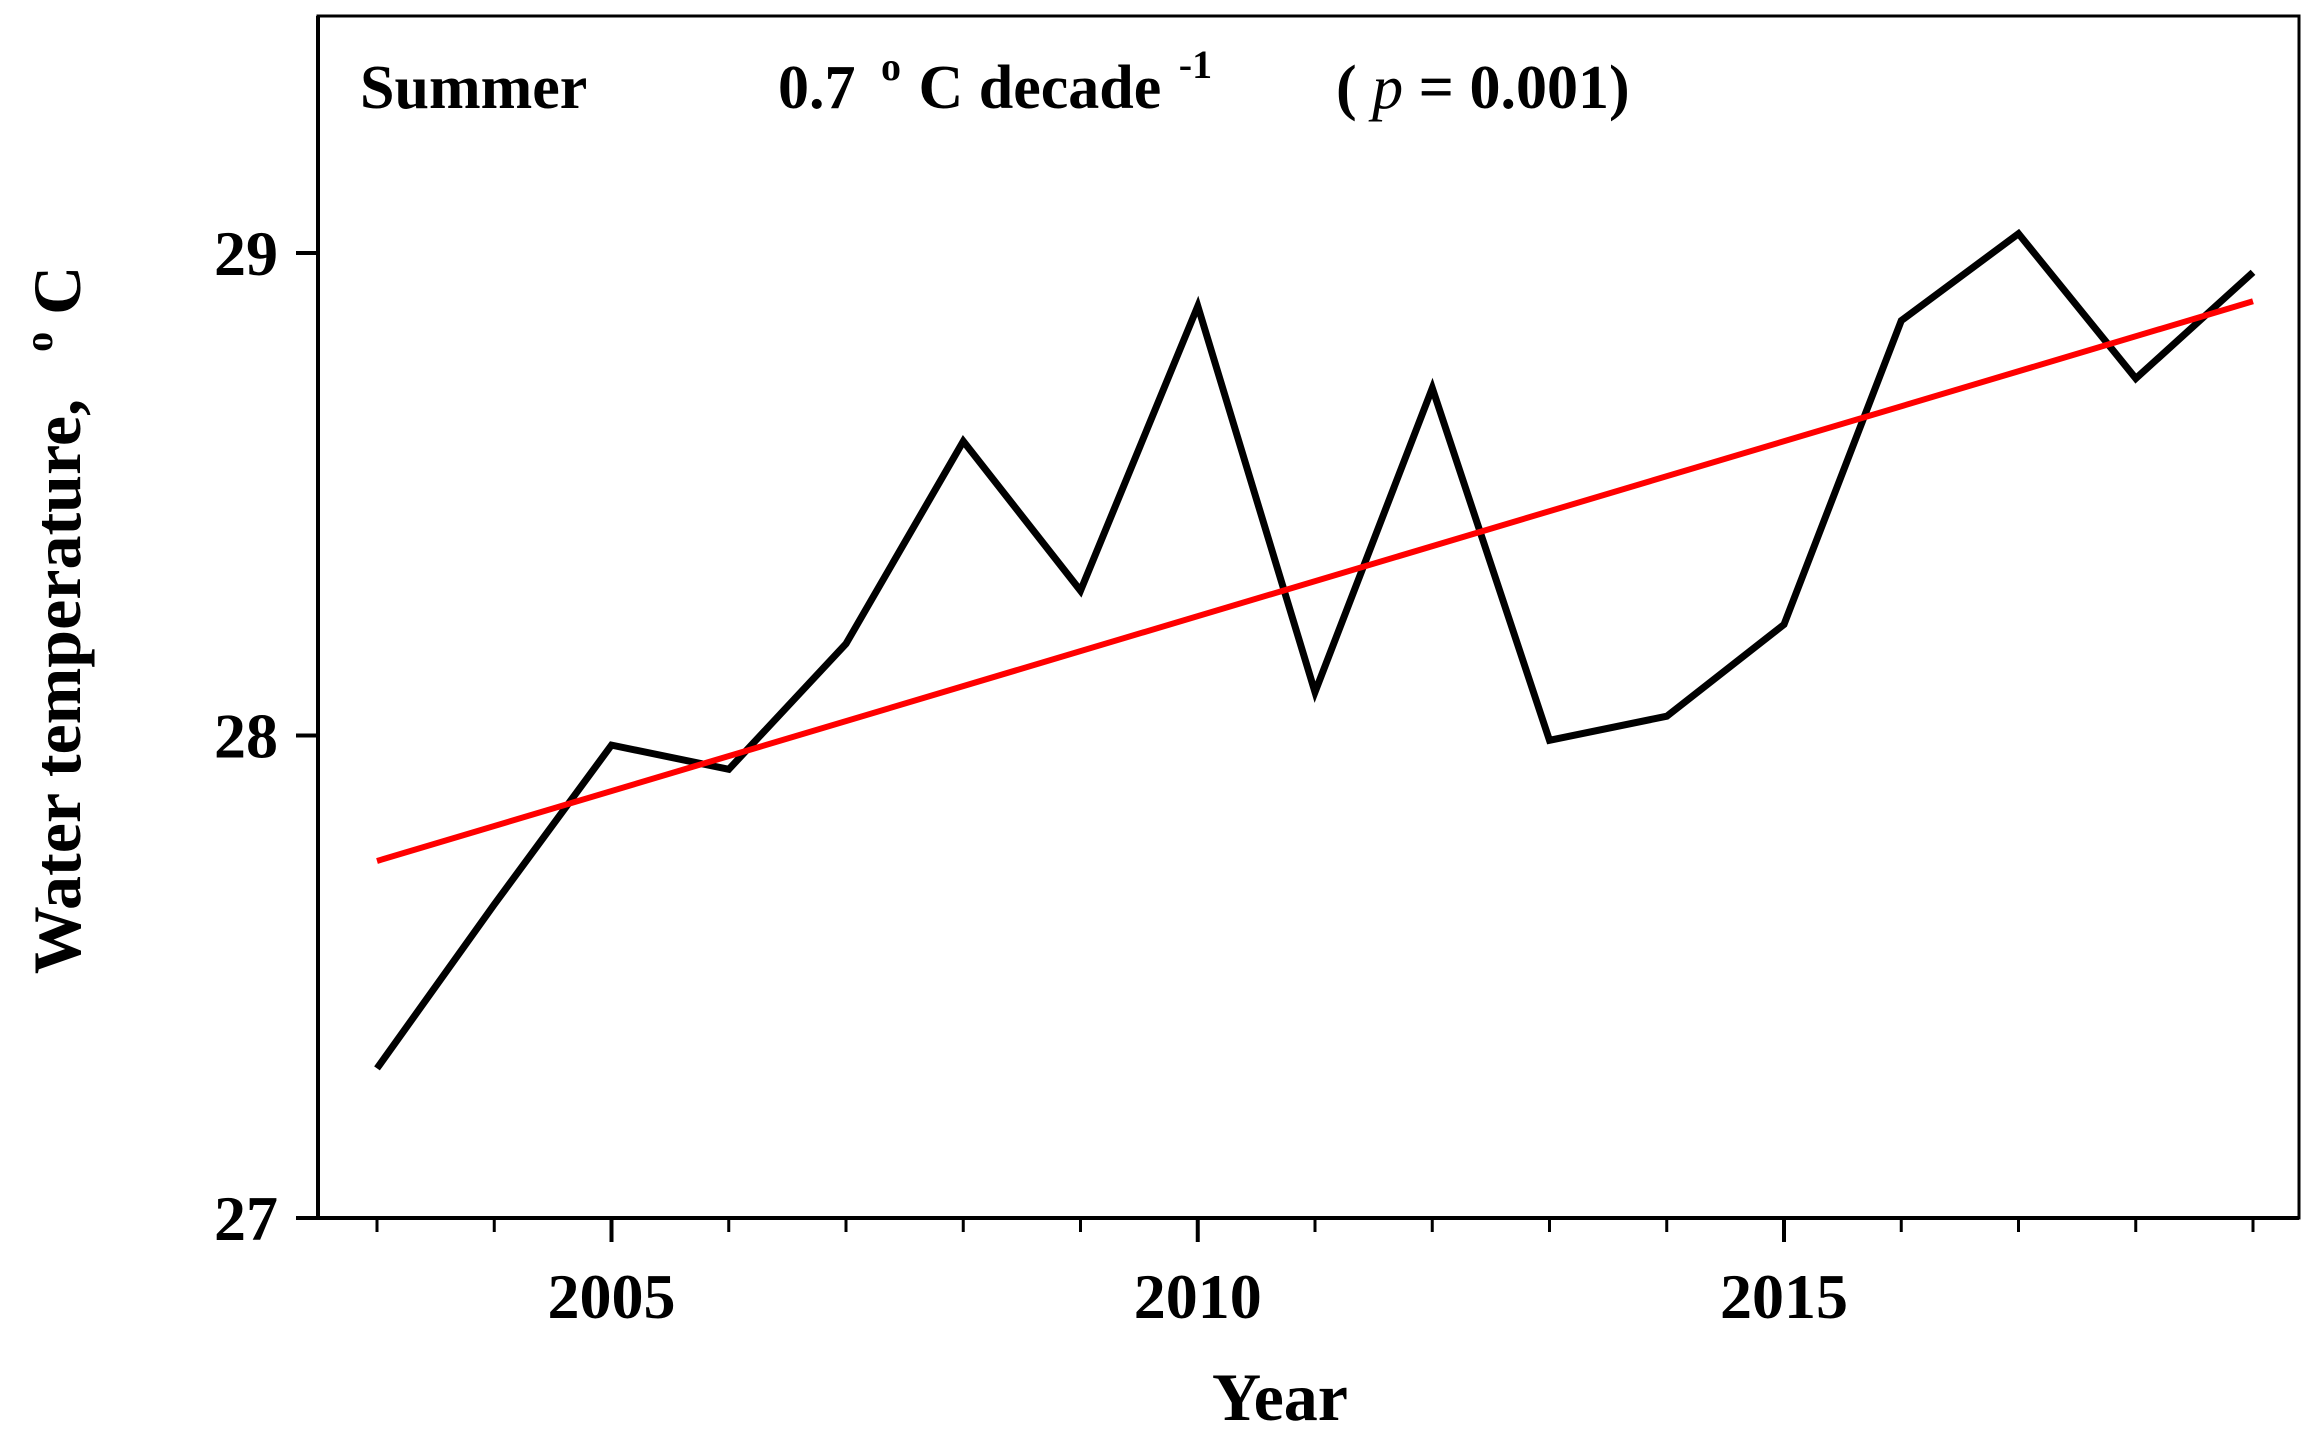  I want to click on y-axis-title-text: Water temperature,, so click(57, 686).